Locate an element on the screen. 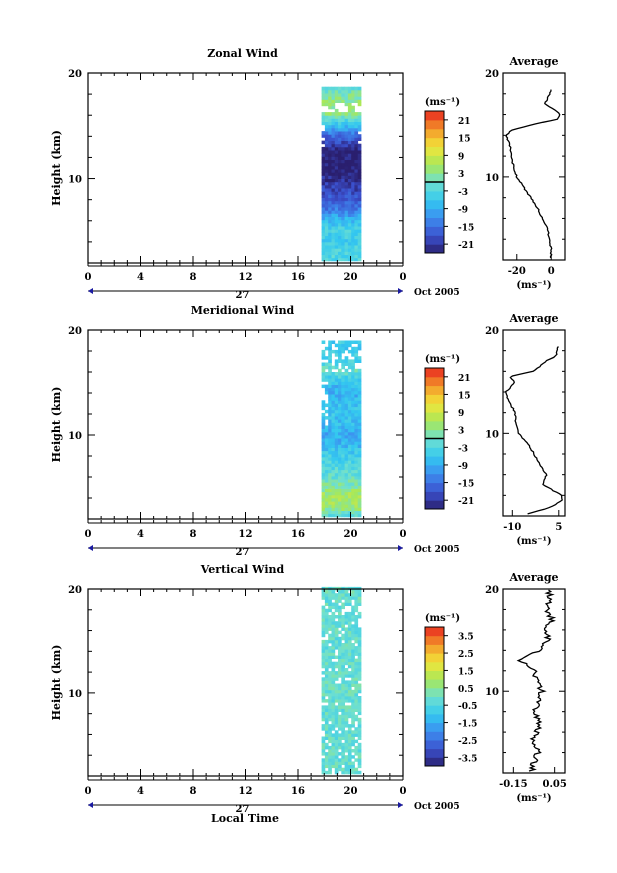 The image size is (617, 873). average-y-tick-label: 20 is located at coordinates (492, 74).